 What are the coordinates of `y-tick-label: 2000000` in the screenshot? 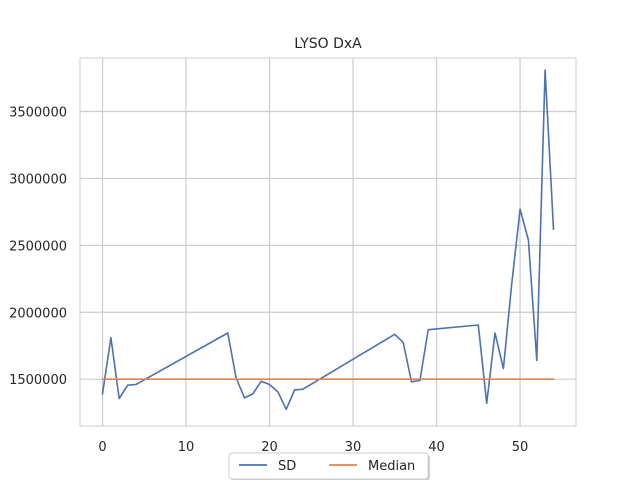 It's located at (38, 313).